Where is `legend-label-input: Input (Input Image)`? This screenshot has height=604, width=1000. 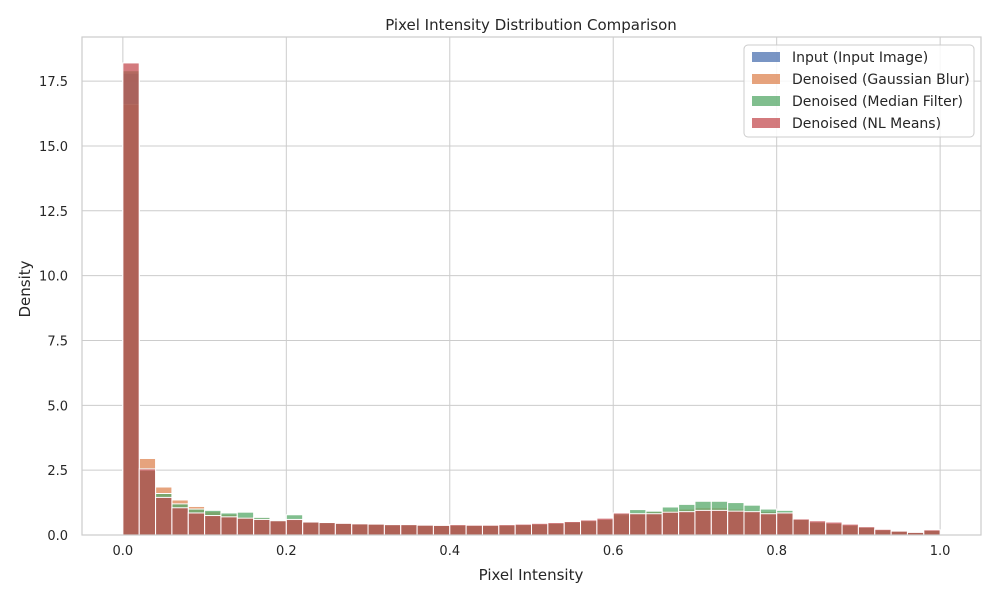
legend-label-input: Input (Input Image) is located at coordinates (860, 58).